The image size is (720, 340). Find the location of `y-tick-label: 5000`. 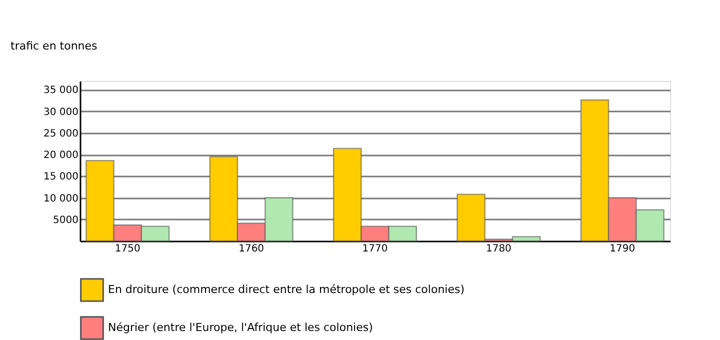

y-tick-label: 5000 is located at coordinates (65, 220).